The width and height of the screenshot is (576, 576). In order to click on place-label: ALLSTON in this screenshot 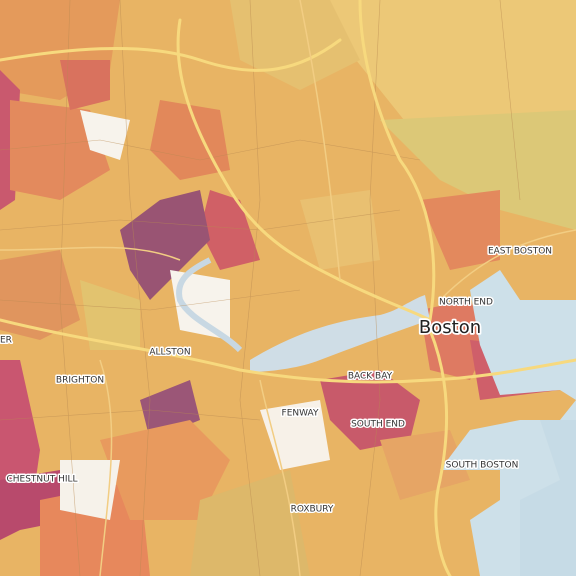, I will do `click(169, 353)`.